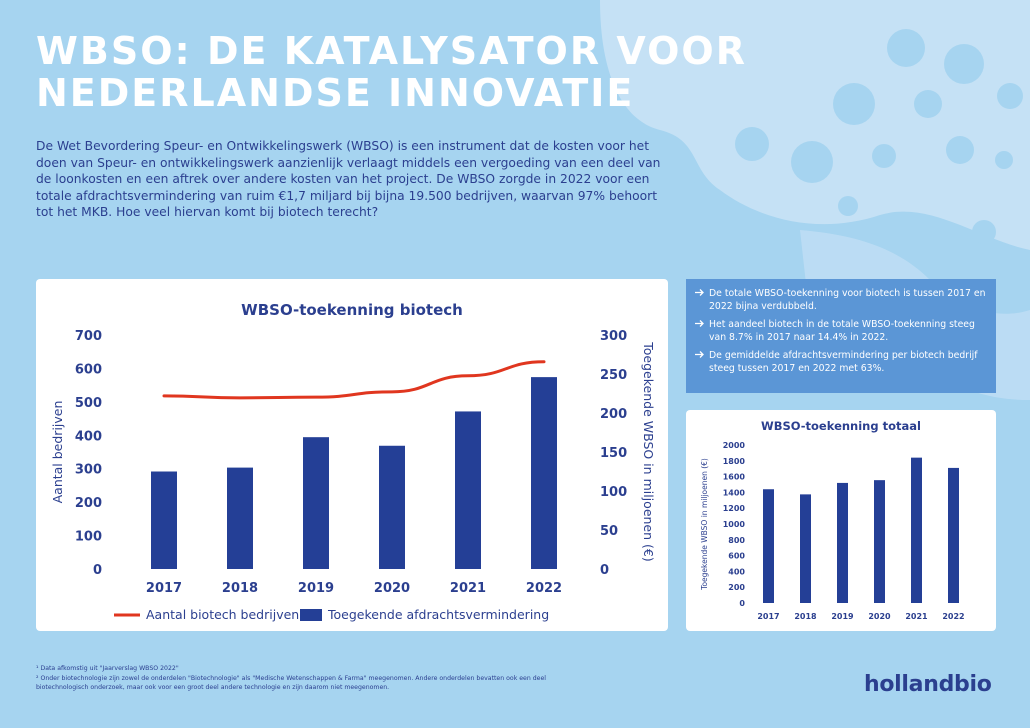 This screenshot has height=728, width=1030. I want to click on right-axis-tick-label: 250, so click(613, 375).